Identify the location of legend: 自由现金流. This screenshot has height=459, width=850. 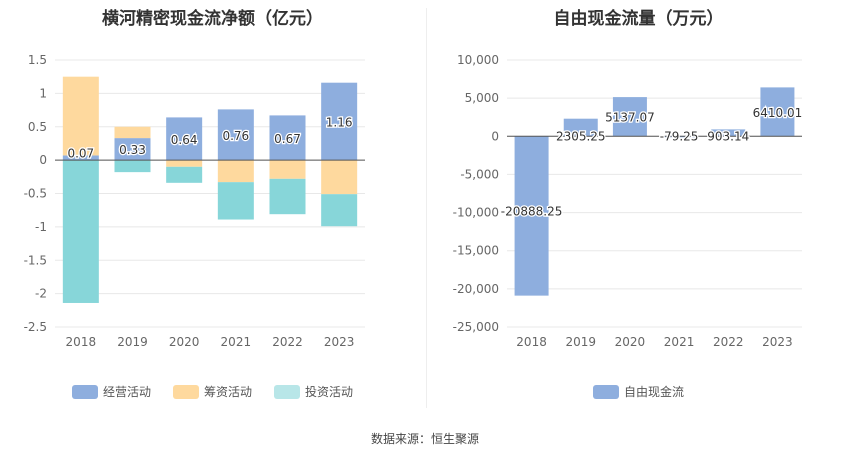
(638, 391).